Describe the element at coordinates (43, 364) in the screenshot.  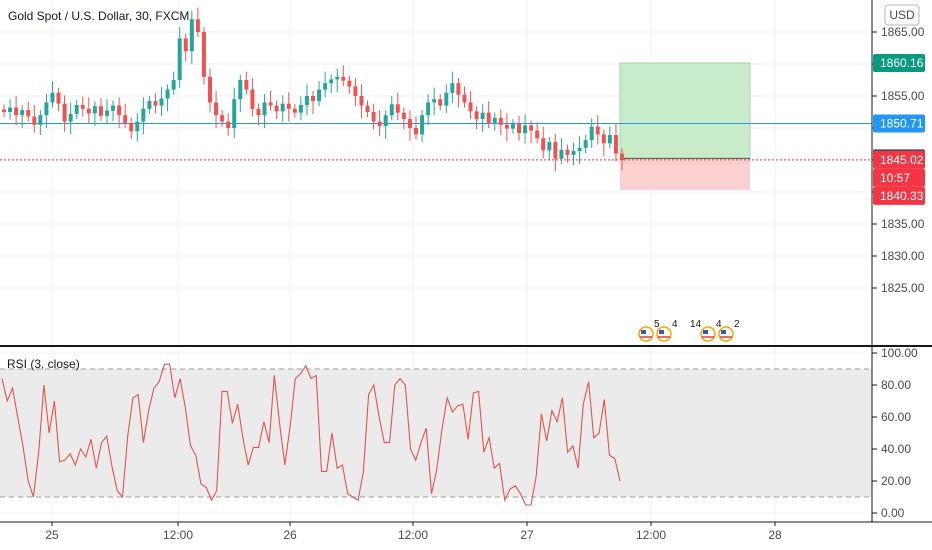
I see `rsi-label: RSI (3, close)` at that location.